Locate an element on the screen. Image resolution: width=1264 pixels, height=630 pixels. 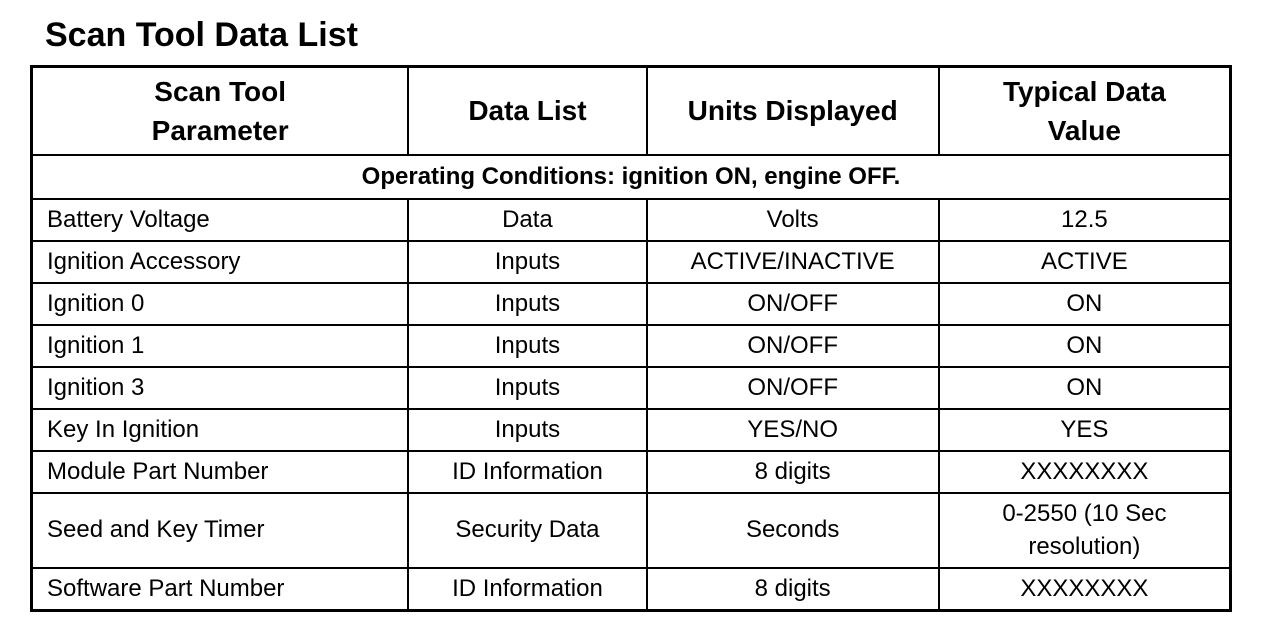
cell-typical-value: YES is located at coordinates (1084, 430).